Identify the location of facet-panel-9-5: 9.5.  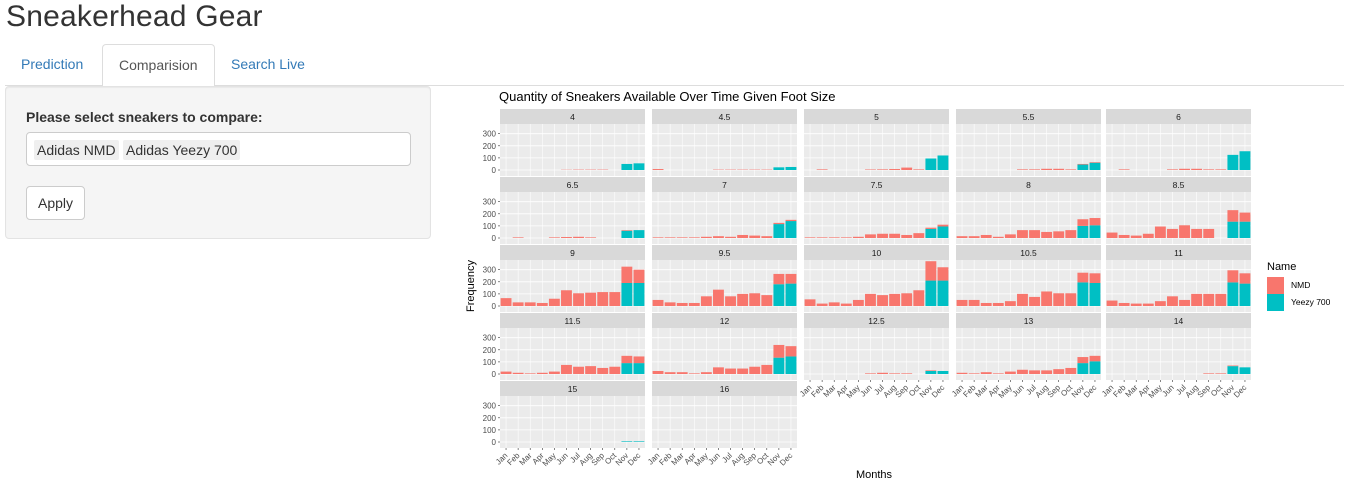
(724, 278).